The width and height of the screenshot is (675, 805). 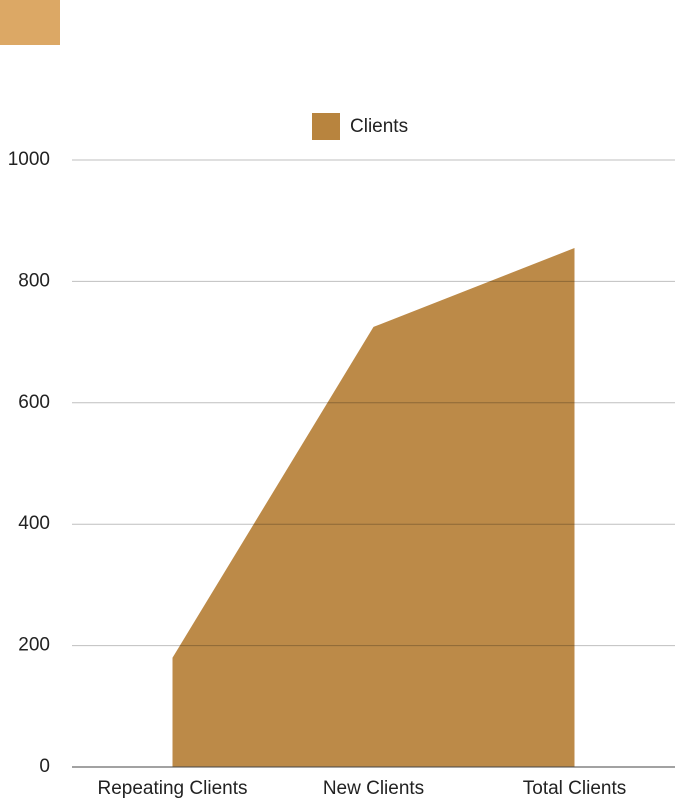 I want to click on y-tick-label: 200, so click(x=34, y=645).